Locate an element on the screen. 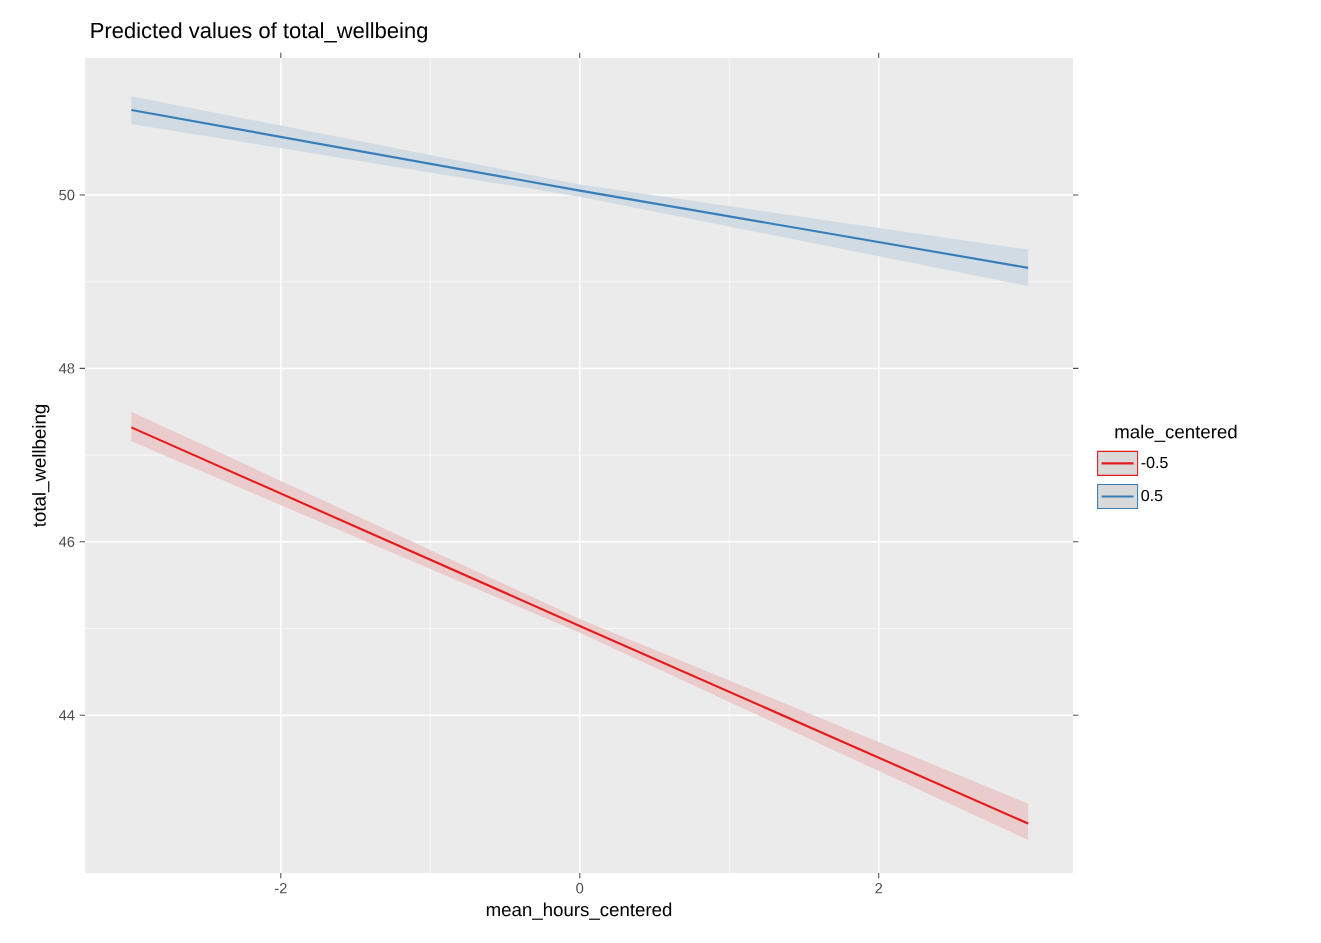 The width and height of the screenshot is (1321, 943). y-tick-label: 48 is located at coordinates (66, 368).